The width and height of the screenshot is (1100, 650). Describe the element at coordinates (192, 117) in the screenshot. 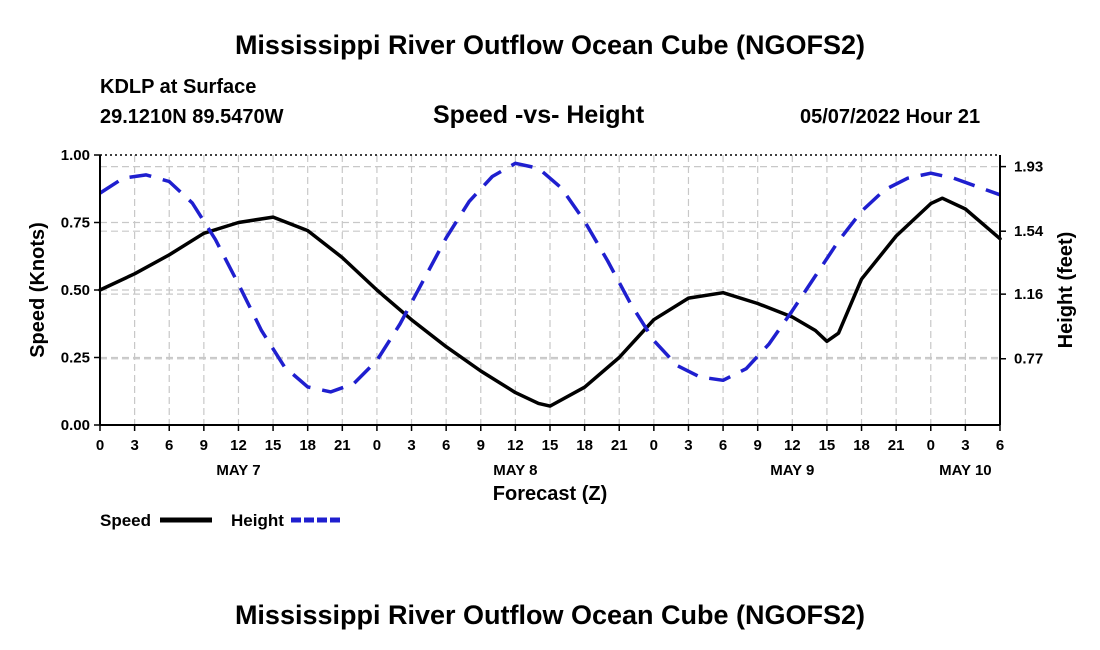

I see `coordinates-label: 29.1210N 89.5470W` at that location.